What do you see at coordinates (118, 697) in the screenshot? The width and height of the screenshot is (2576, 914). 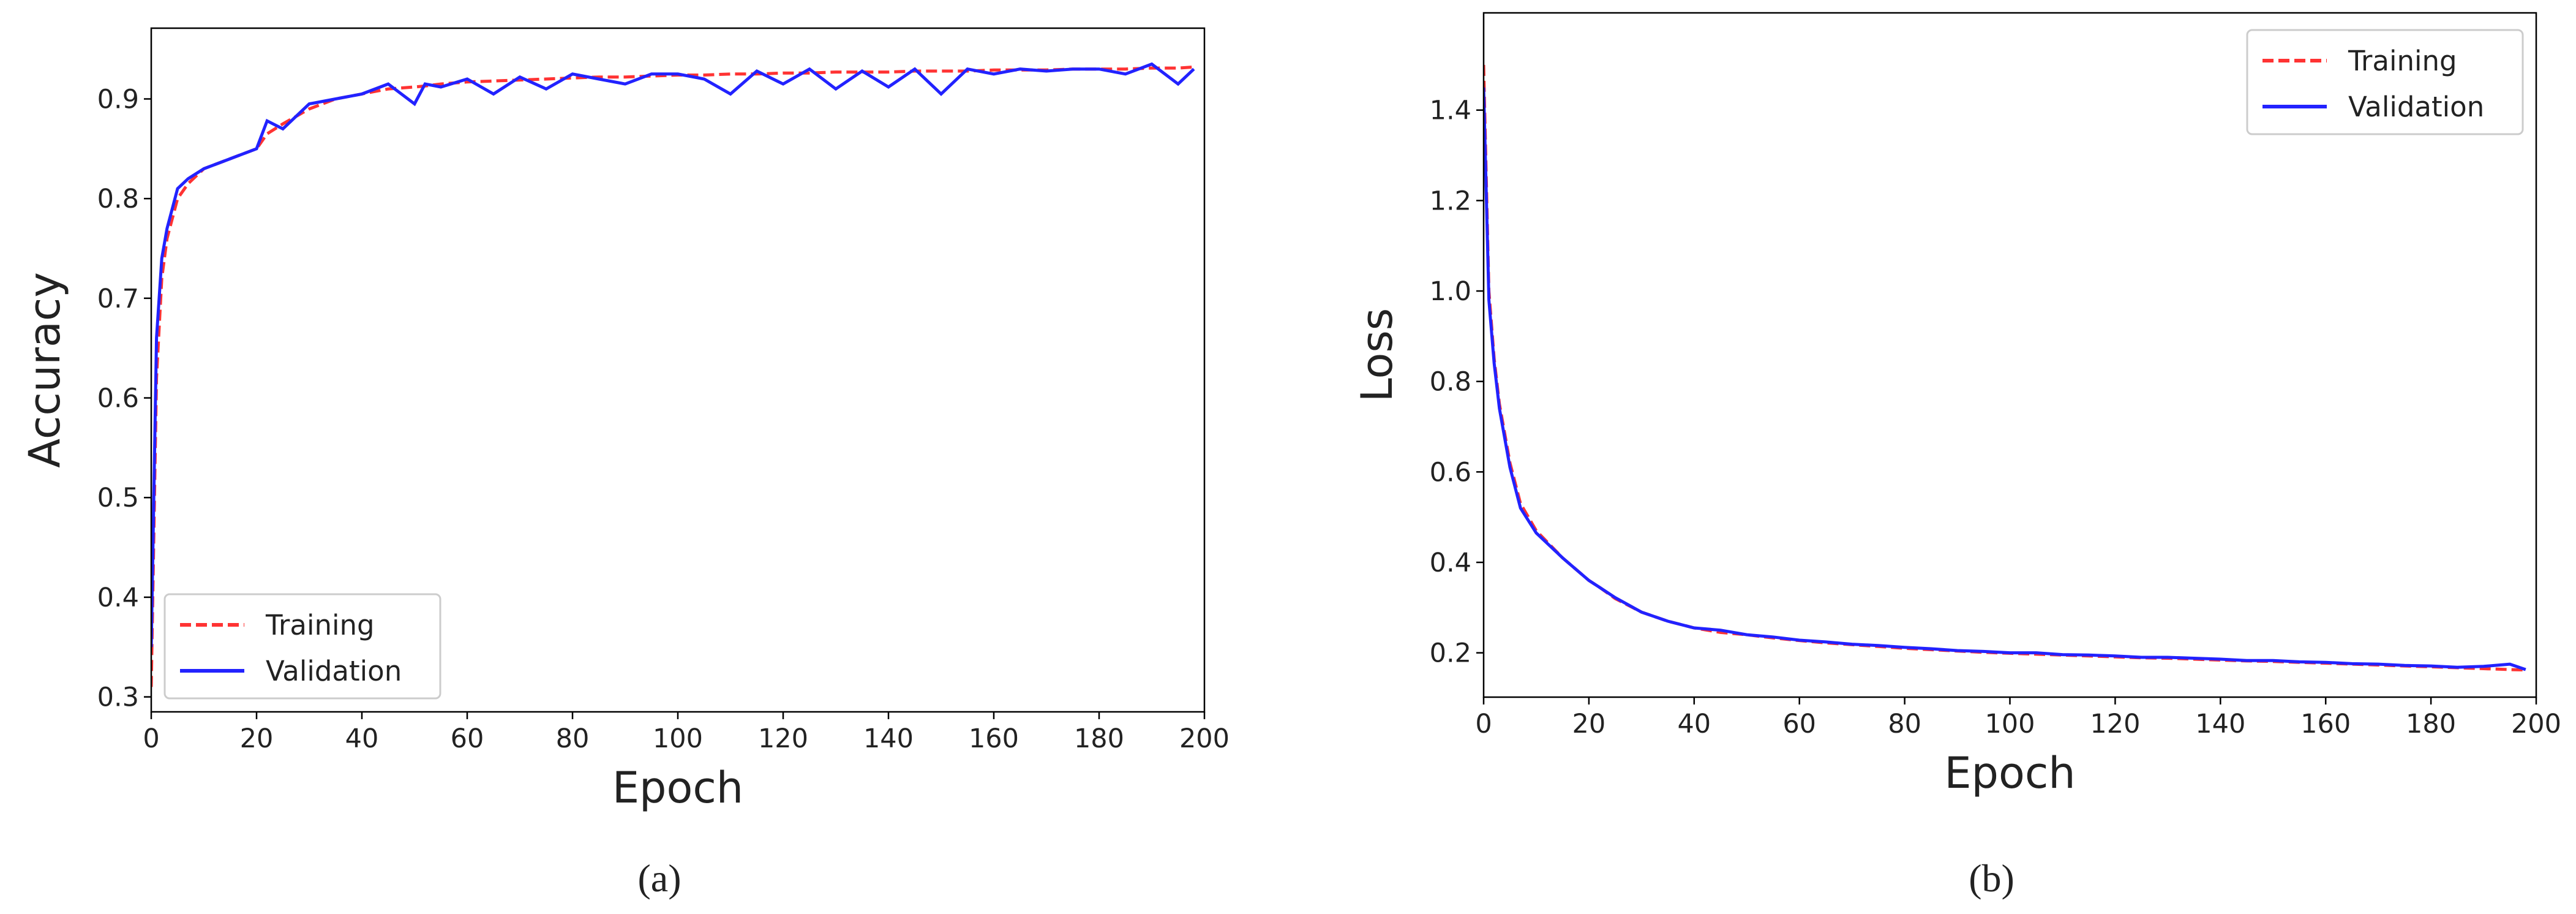 I see `y-tick-label: 0.3` at bounding box center [118, 697].